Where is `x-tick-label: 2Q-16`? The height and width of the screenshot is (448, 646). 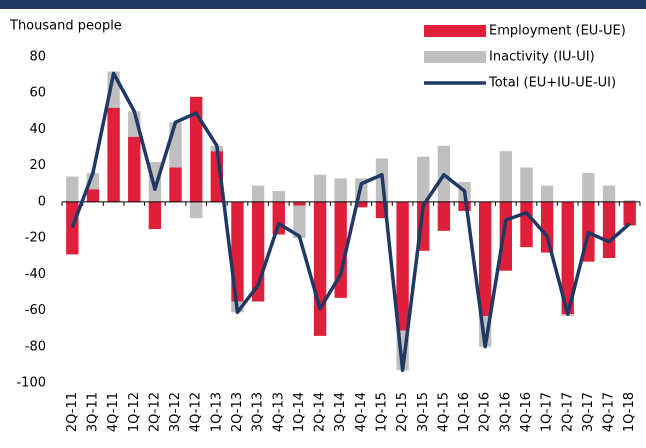
x-tick-label: 2Q-16 is located at coordinates (485, 412).